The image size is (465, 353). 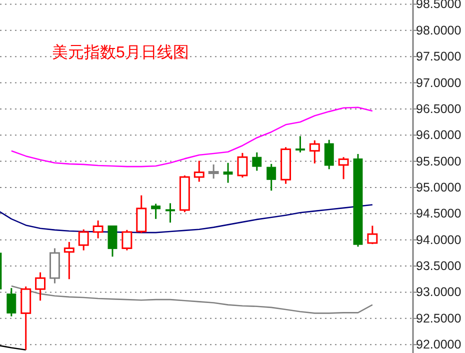 I want to click on y-tick-label: 93.0000, so click(x=439, y=292).